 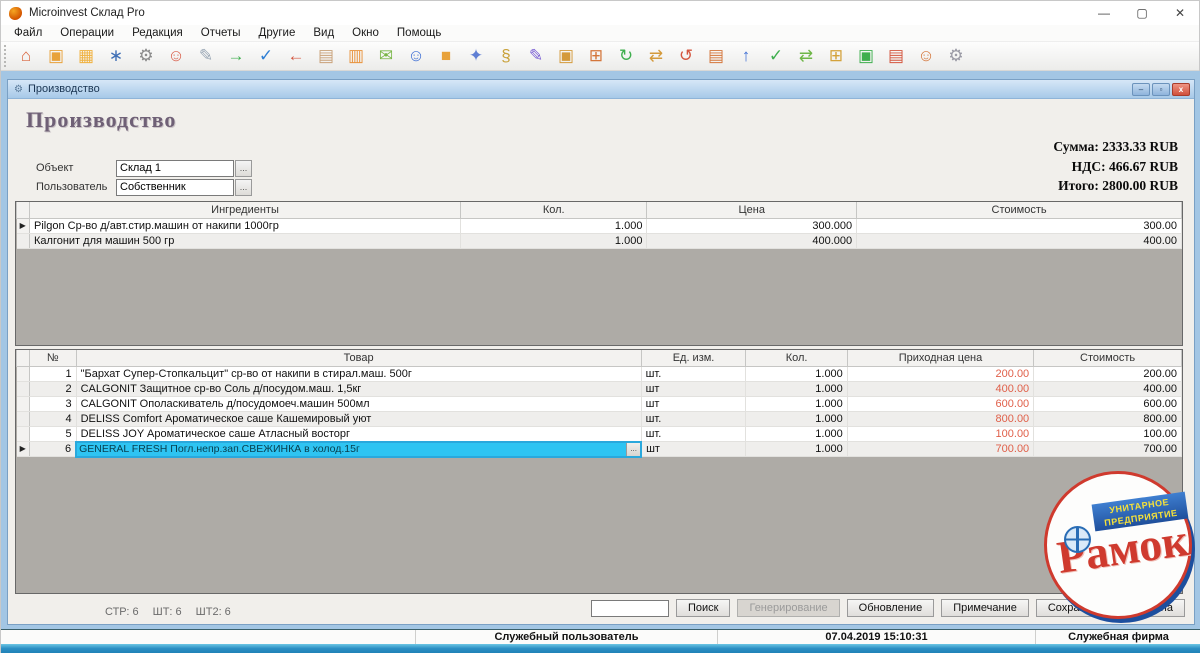 What do you see at coordinates (536, 55) in the screenshot?
I see `scroll-pen-icon: ✎` at bounding box center [536, 55].